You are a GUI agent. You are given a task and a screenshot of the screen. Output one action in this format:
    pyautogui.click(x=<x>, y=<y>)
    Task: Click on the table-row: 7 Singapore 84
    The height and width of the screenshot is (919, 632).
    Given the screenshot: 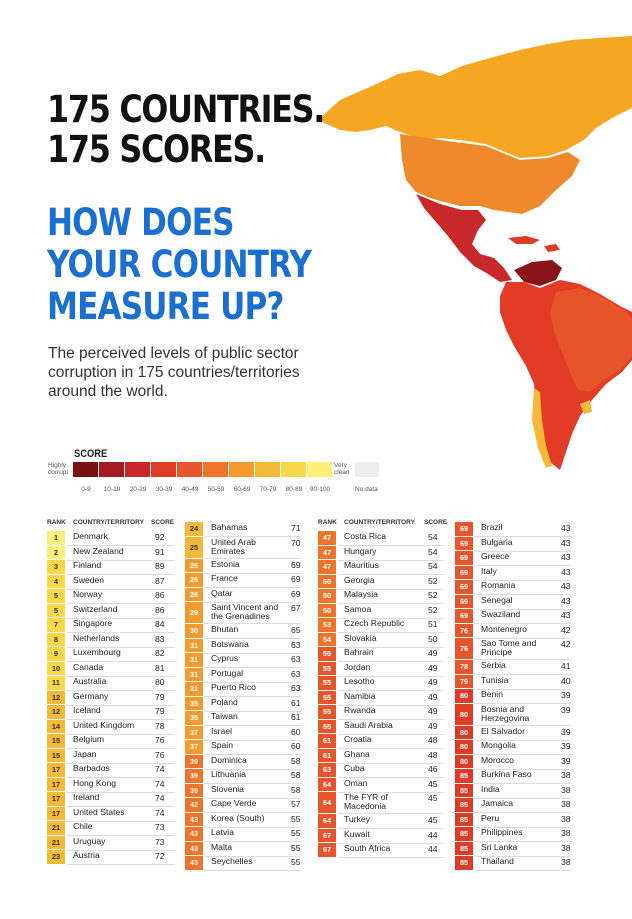 What is the action you would take?
    pyautogui.click(x=112, y=625)
    